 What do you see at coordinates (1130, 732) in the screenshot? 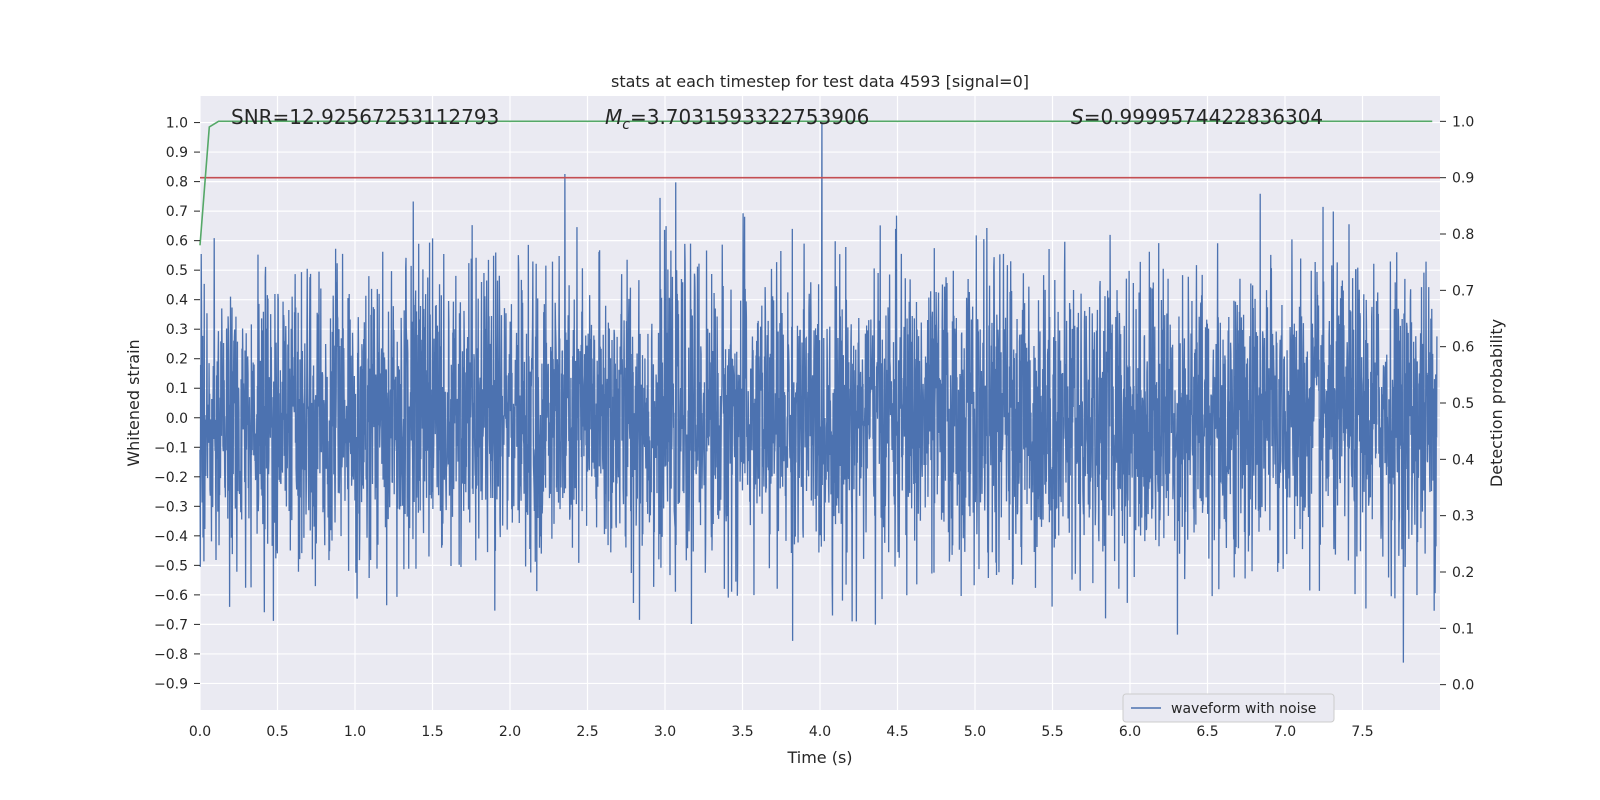
I see `x-tick-label: 6.0` at bounding box center [1130, 732].